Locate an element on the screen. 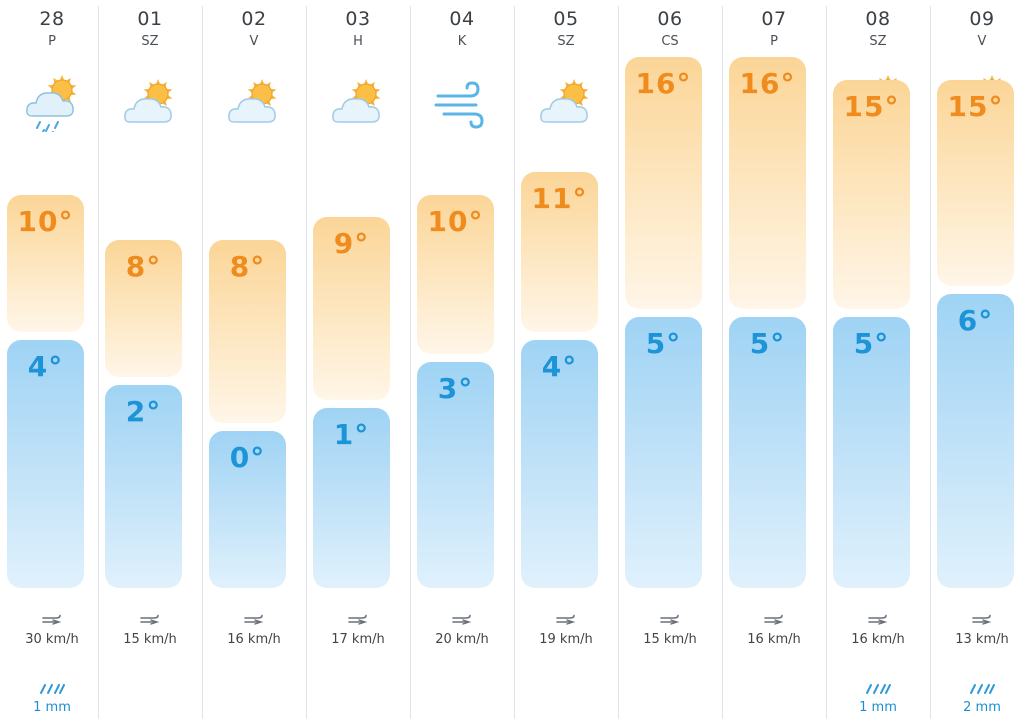  day-date: 05 is located at coordinates (566, 19).